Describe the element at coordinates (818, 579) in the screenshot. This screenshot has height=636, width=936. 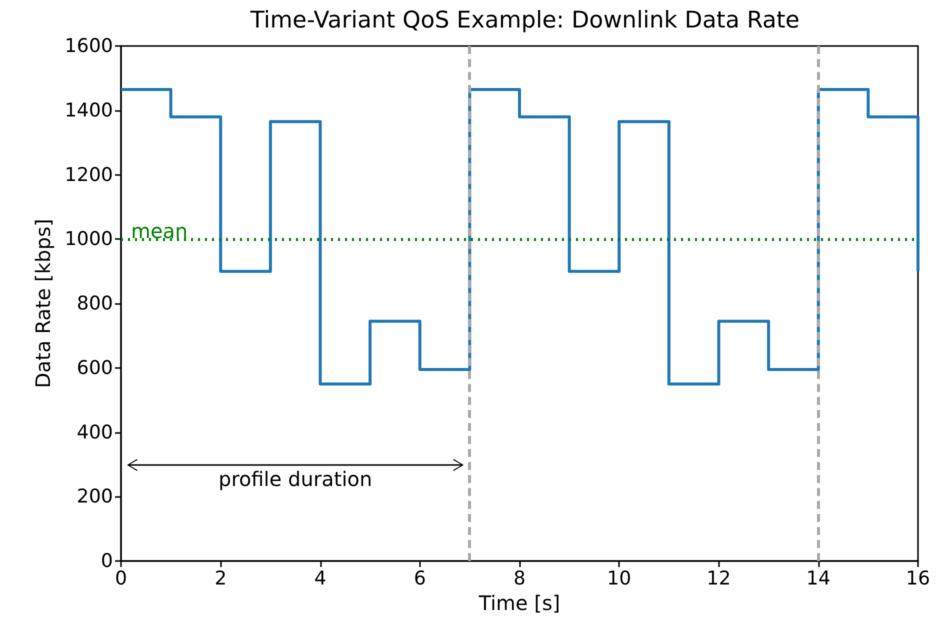
I see `x-tick-label: 14` at that location.